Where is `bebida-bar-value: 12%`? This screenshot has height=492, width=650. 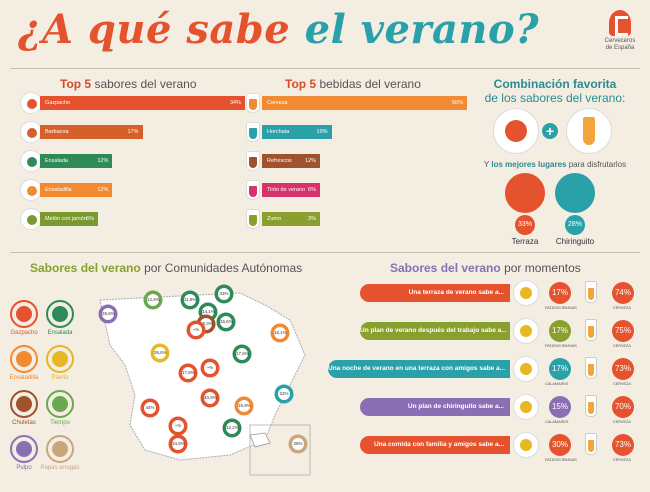
bebida-bar-value: 12% is located at coordinates (310, 161).